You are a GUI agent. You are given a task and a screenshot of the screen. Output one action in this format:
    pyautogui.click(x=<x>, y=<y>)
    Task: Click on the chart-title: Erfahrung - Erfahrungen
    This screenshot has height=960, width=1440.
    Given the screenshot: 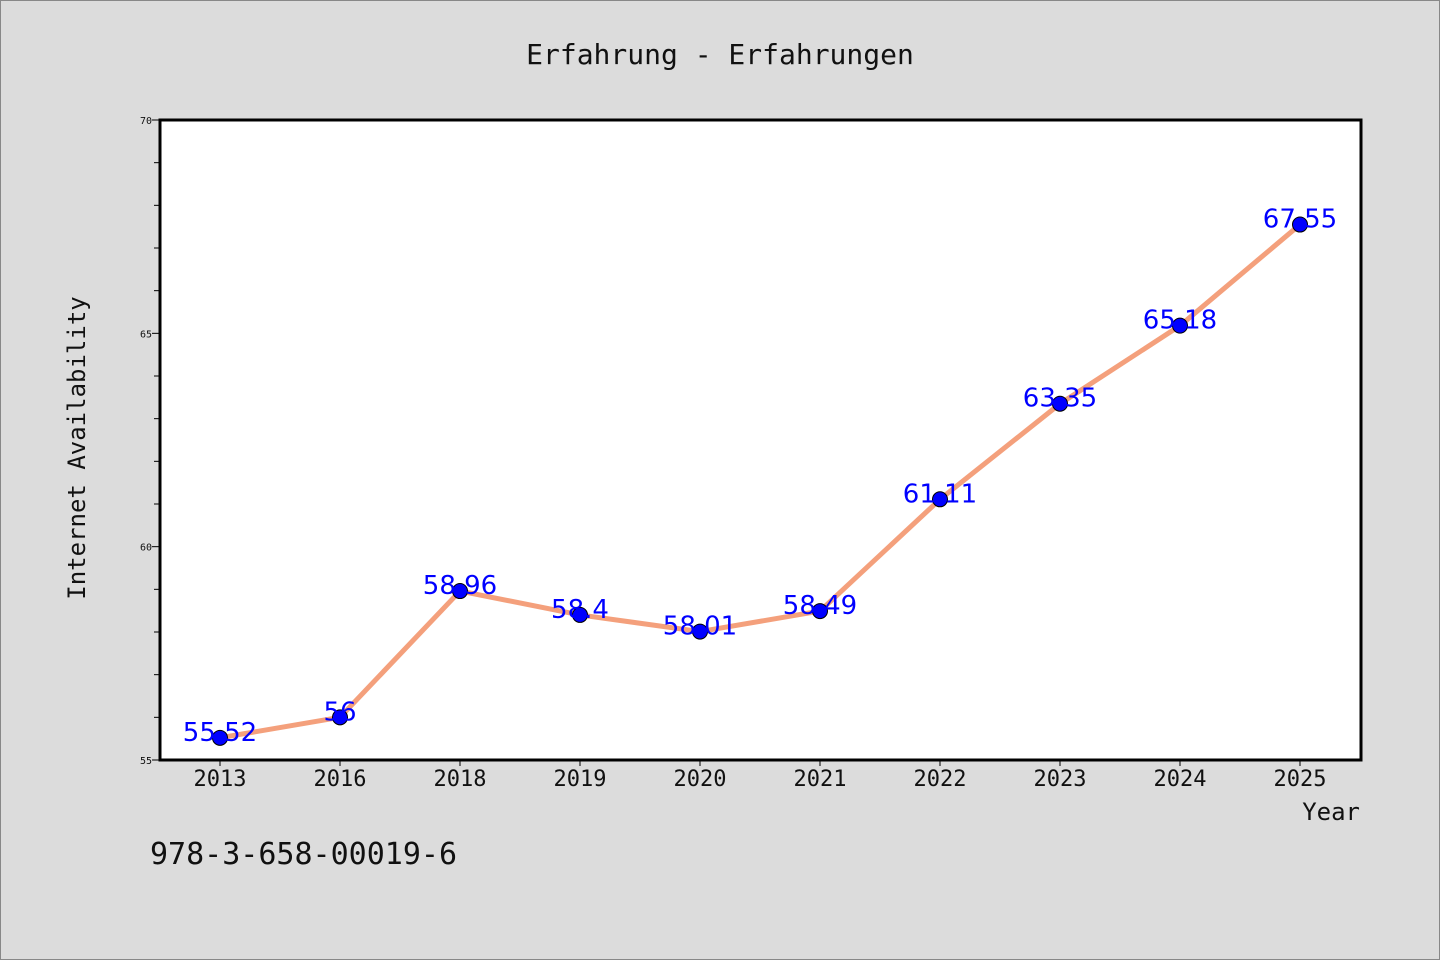 What is the action you would take?
    pyautogui.click(x=720, y=54)
    